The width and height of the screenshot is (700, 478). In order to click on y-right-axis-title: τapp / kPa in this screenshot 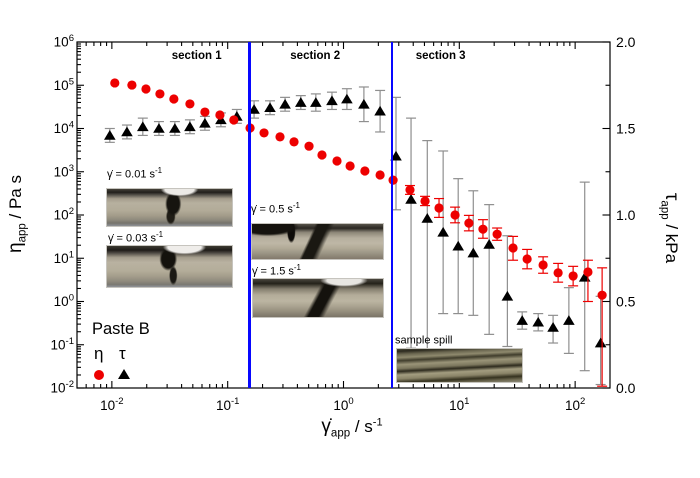, I will do `click(670, 228)`.